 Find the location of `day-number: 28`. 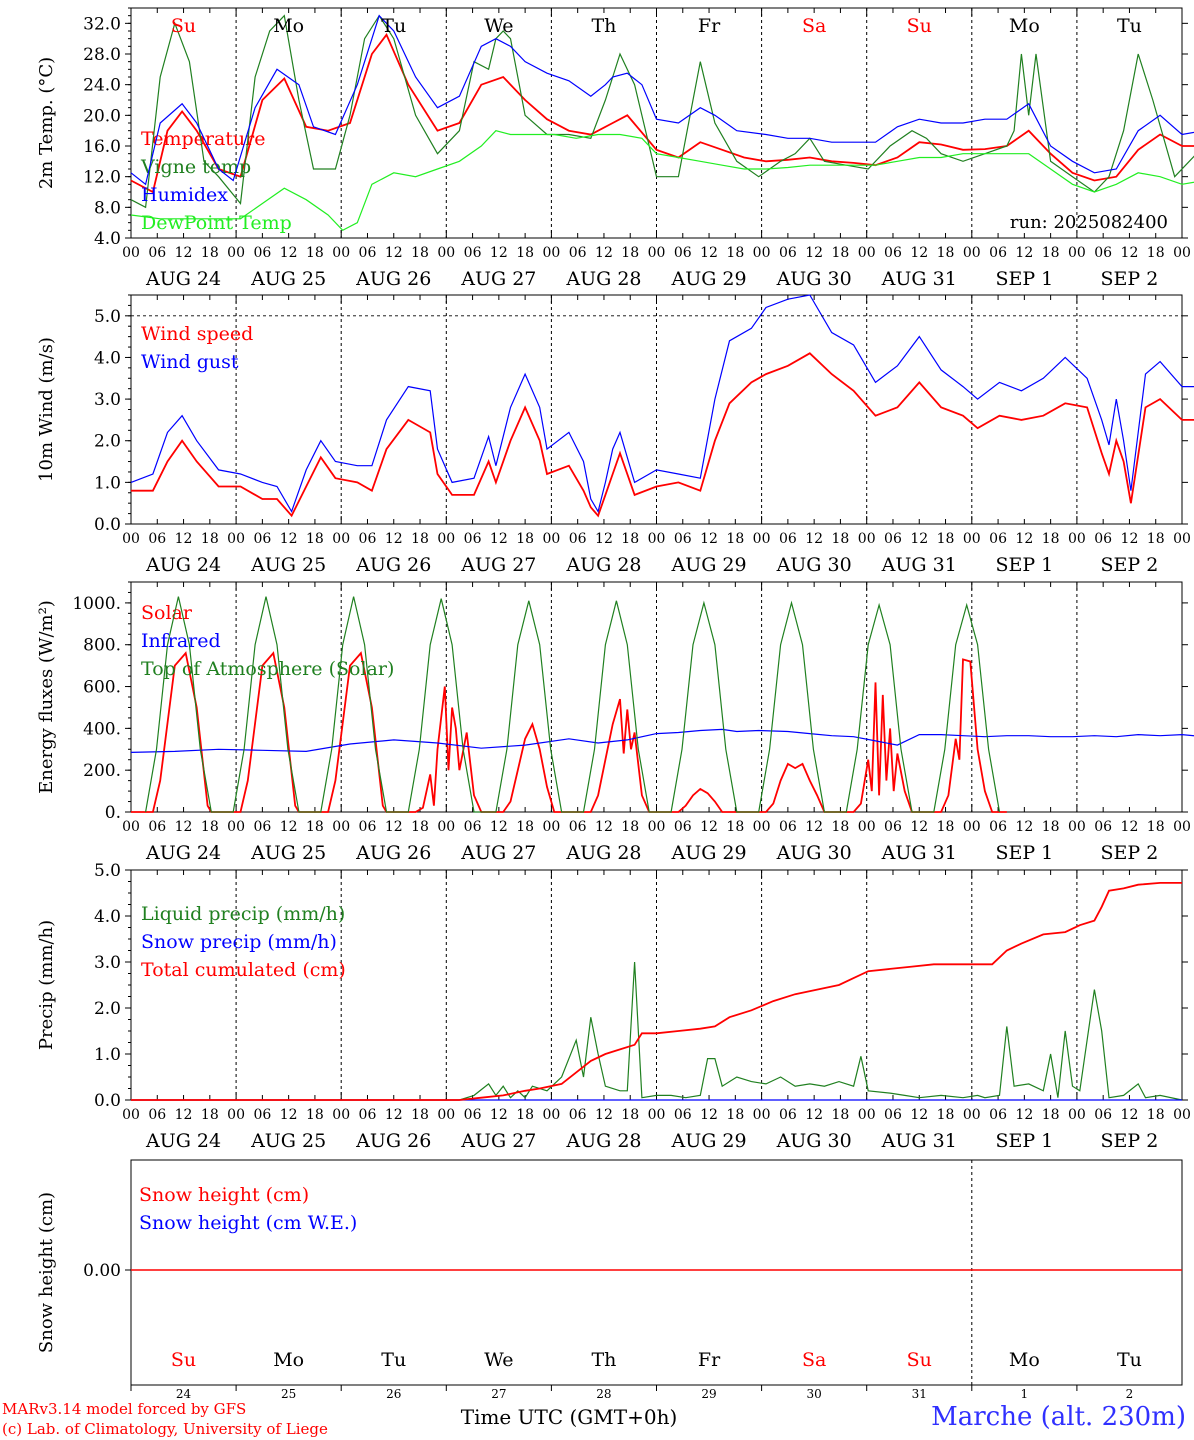

day-number: 28 is located at coordinates (603, 1394).